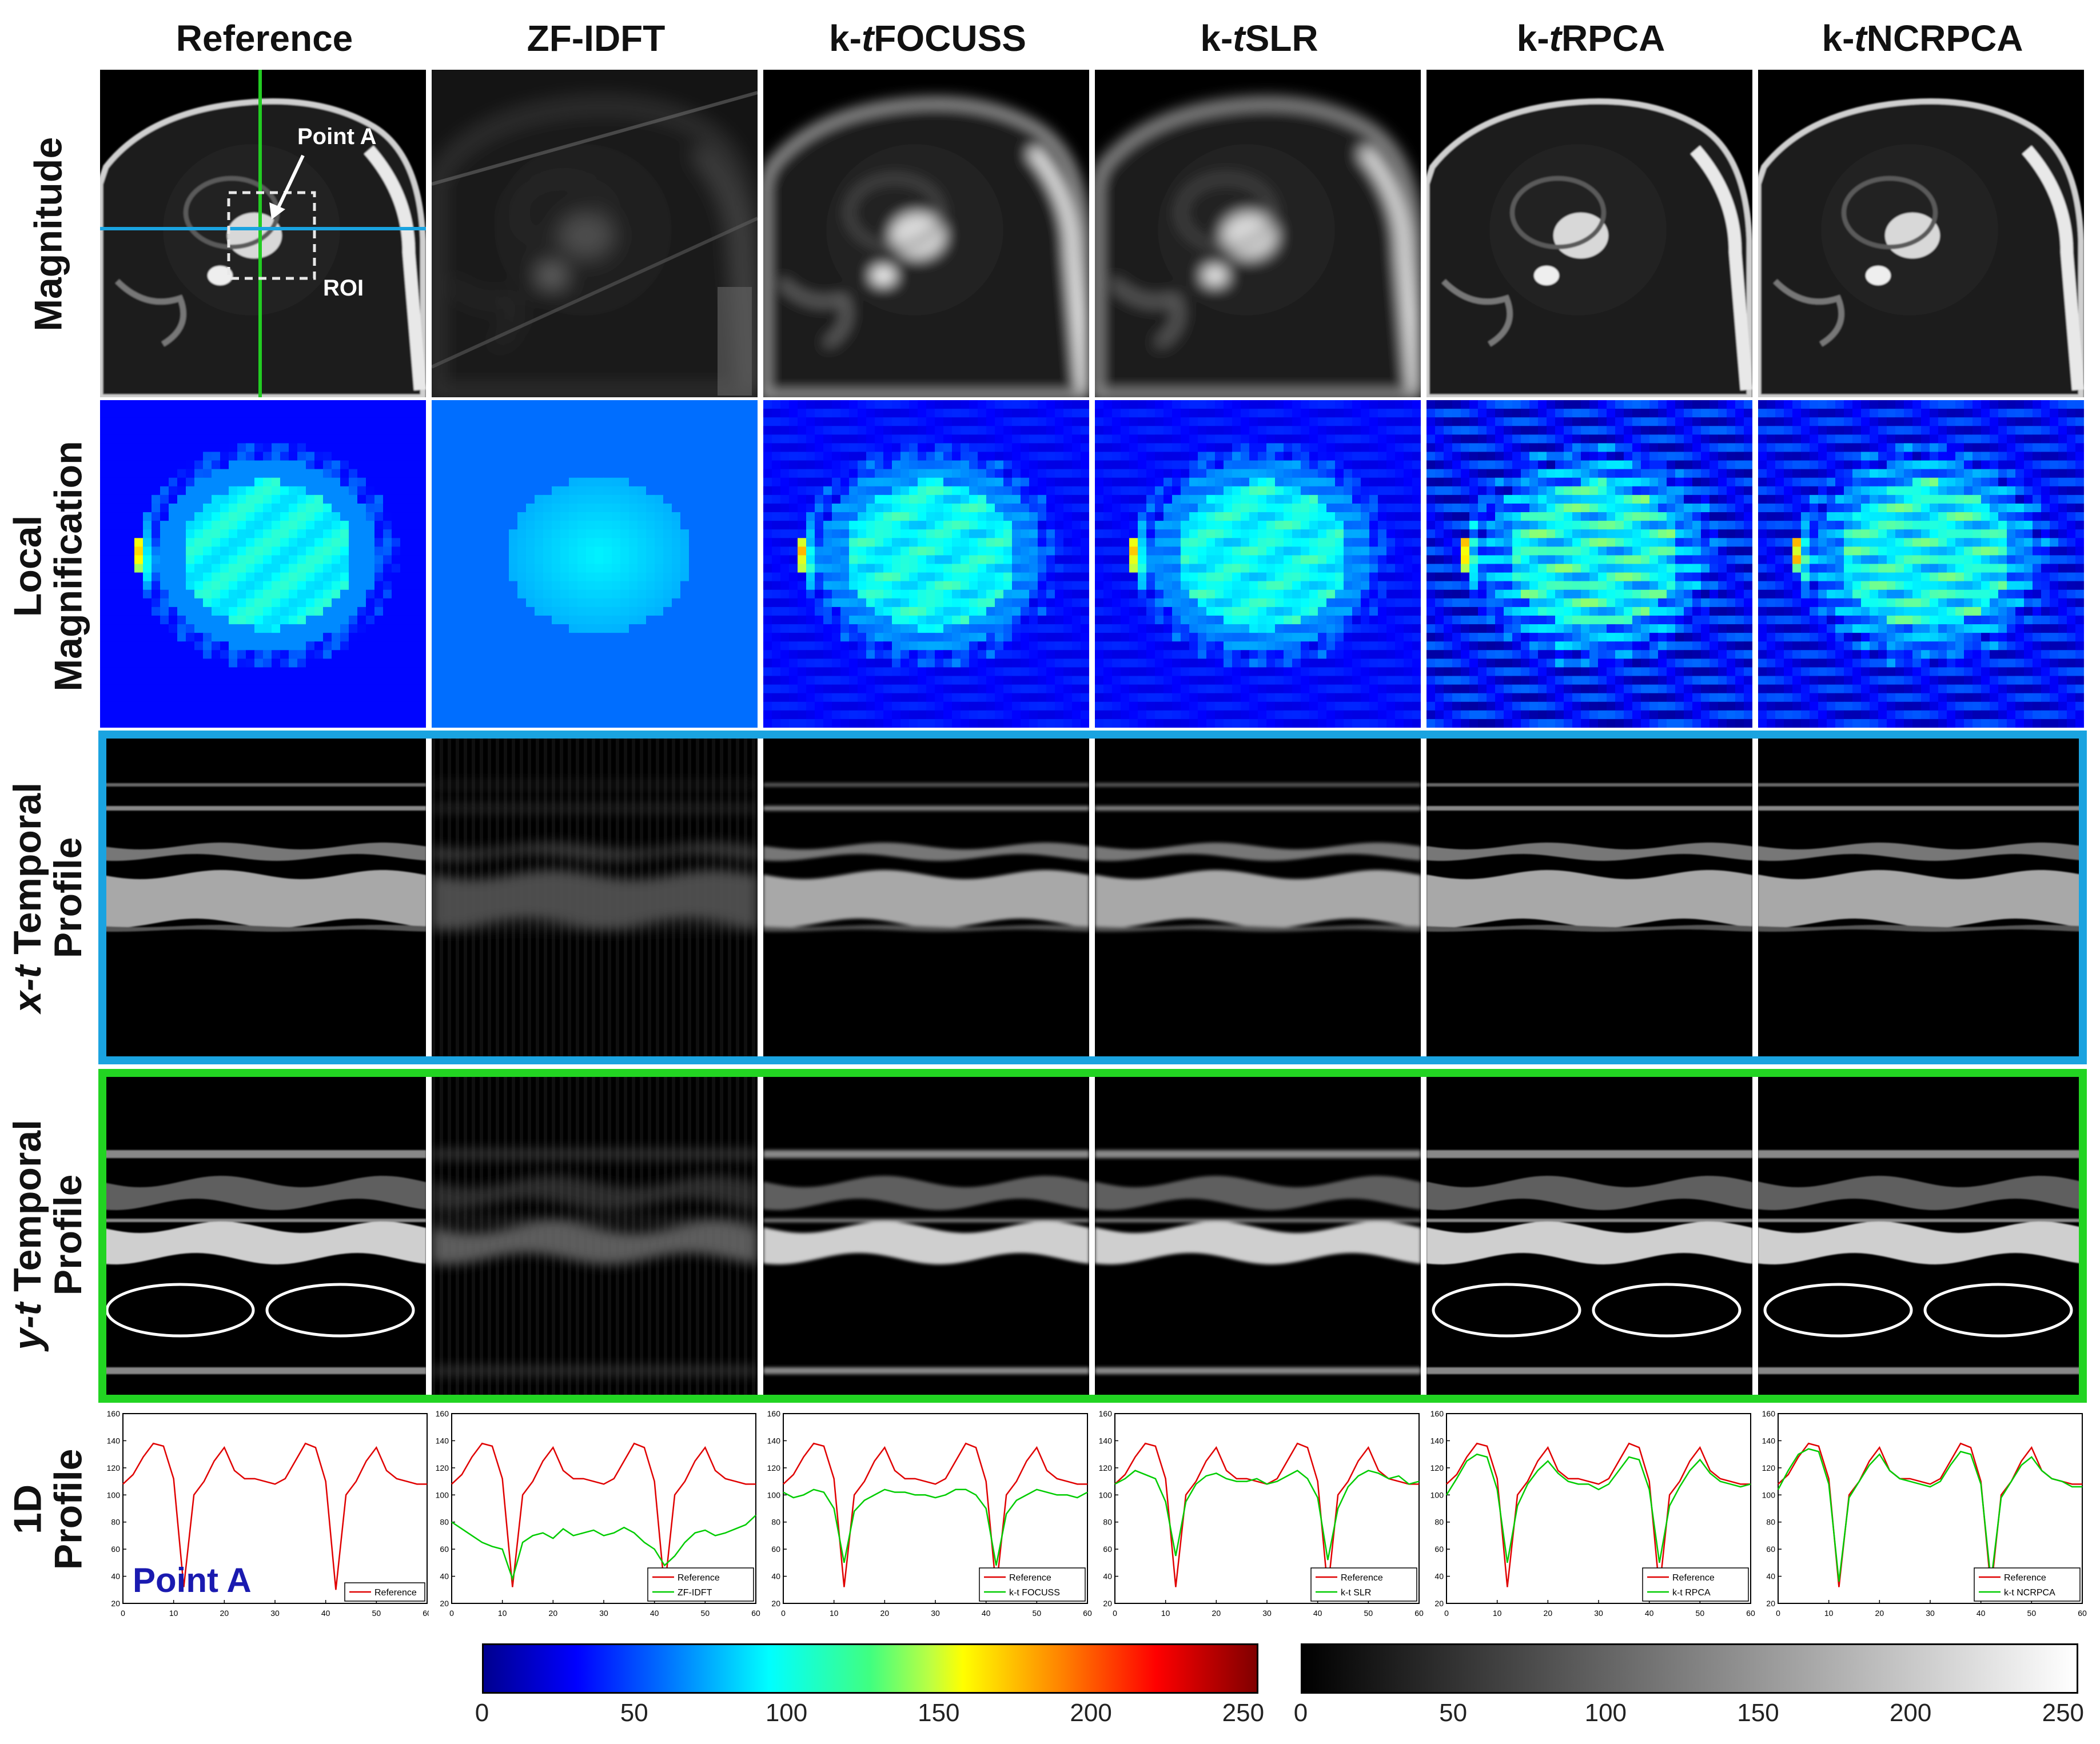  Describe the element at coordinates (935, 1527) in the screenshot. I see `series-line-kt-focuss` at that location.